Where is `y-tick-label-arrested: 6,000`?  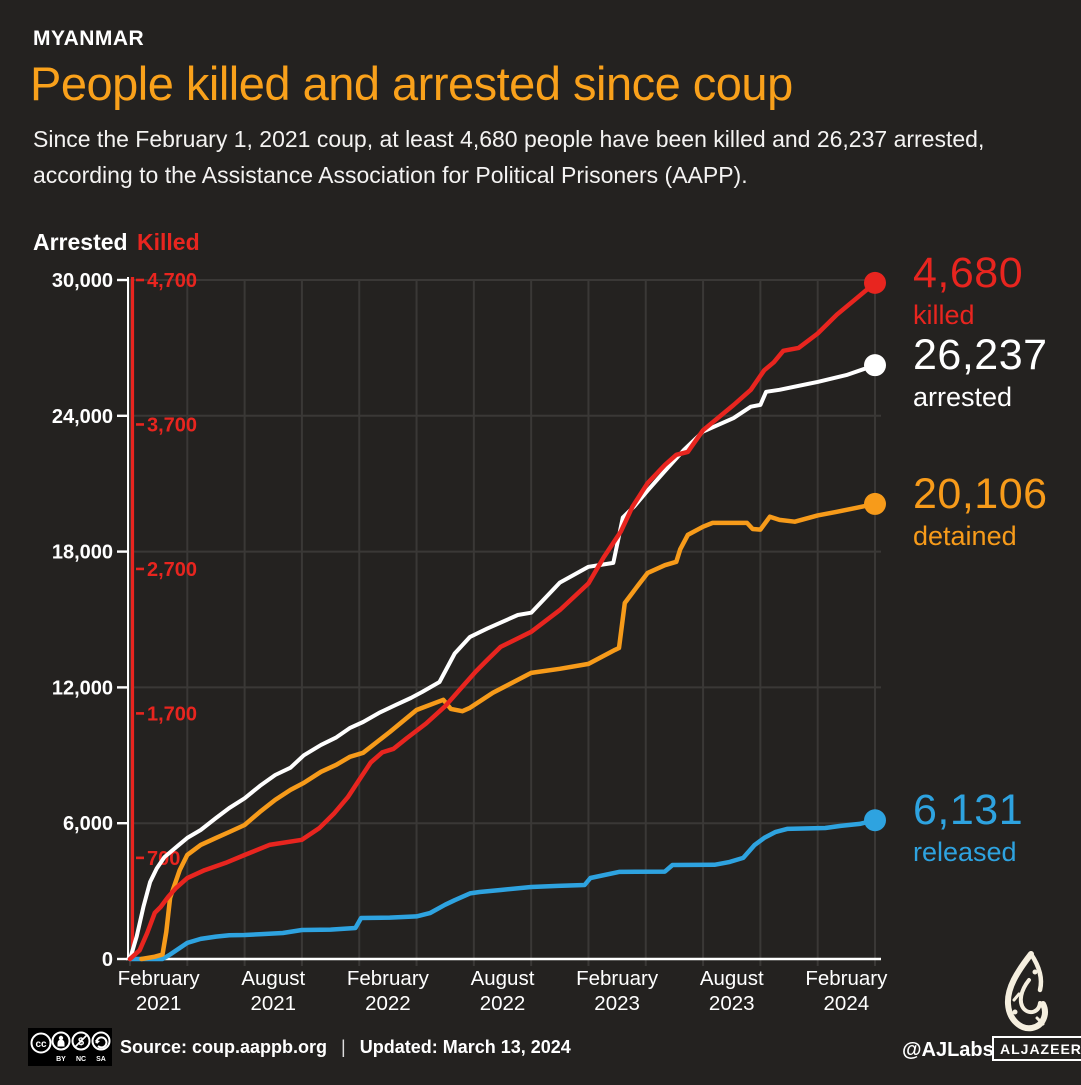
y-tick-label-arrested: 6,000 is located at coordinates (88, 824).